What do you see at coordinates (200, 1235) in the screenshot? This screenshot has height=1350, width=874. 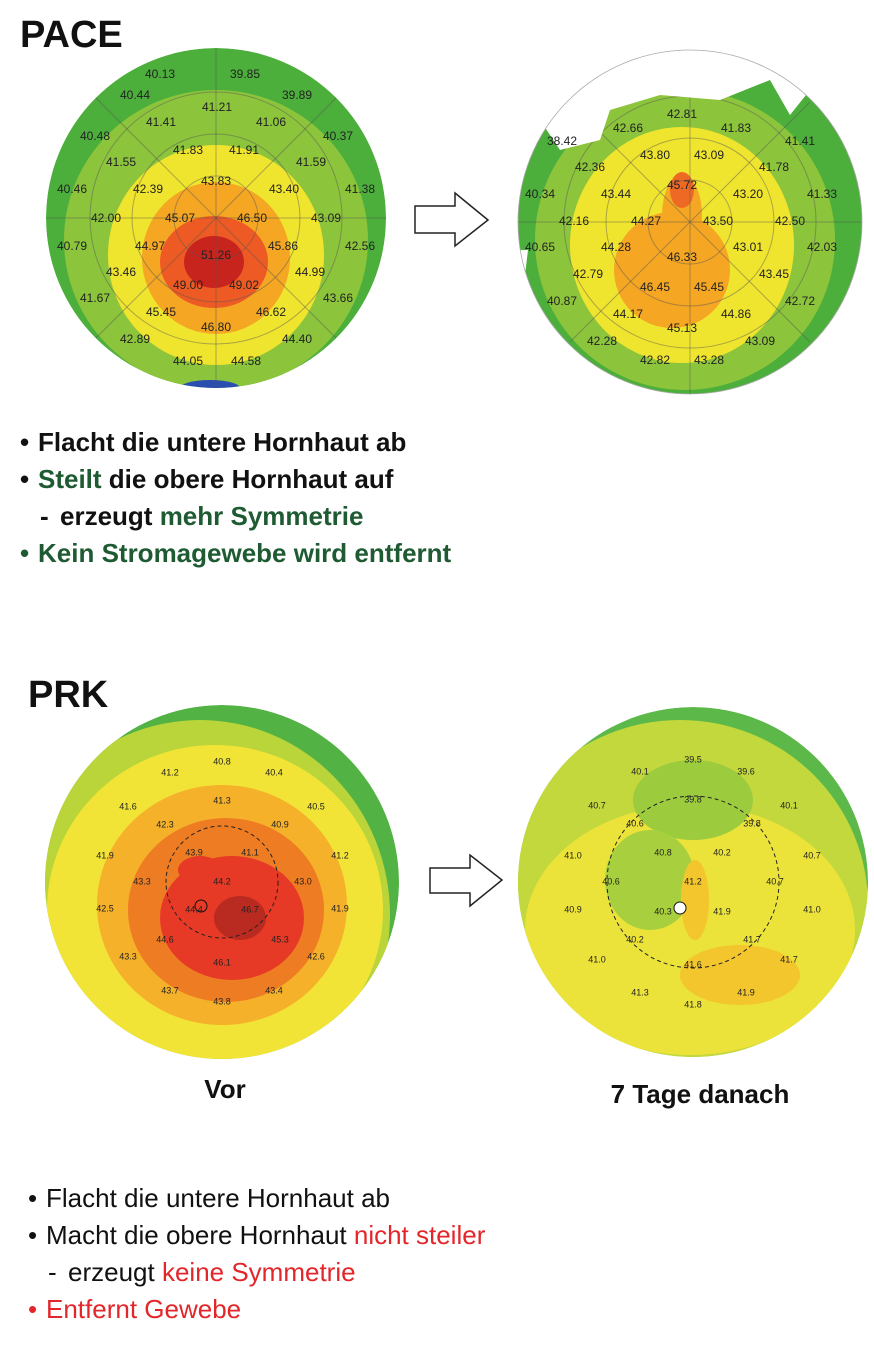 I see `bullet-text: Macht die obere Hornhaut` at bounding box center [200, 1235].